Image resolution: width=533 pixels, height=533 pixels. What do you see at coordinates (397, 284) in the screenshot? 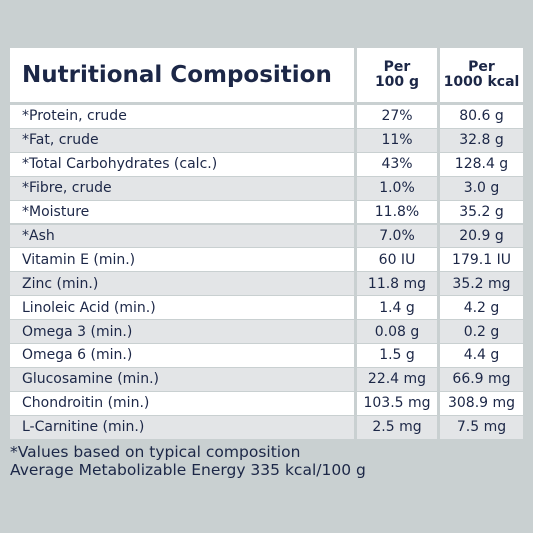
I see `value-cell: 11.8 mg` at bounding box center [397, 284].